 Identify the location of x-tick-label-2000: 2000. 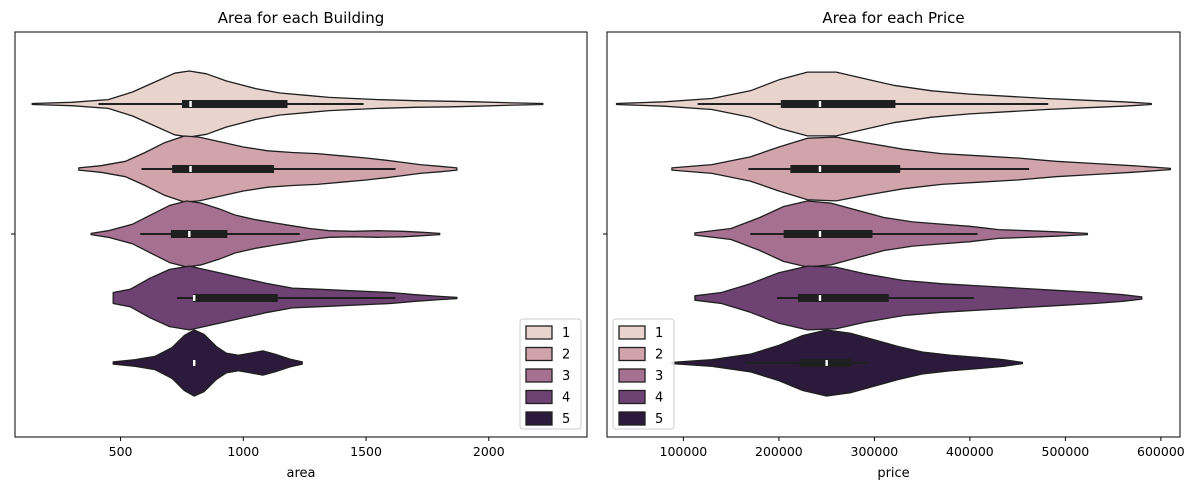
(489, 451).